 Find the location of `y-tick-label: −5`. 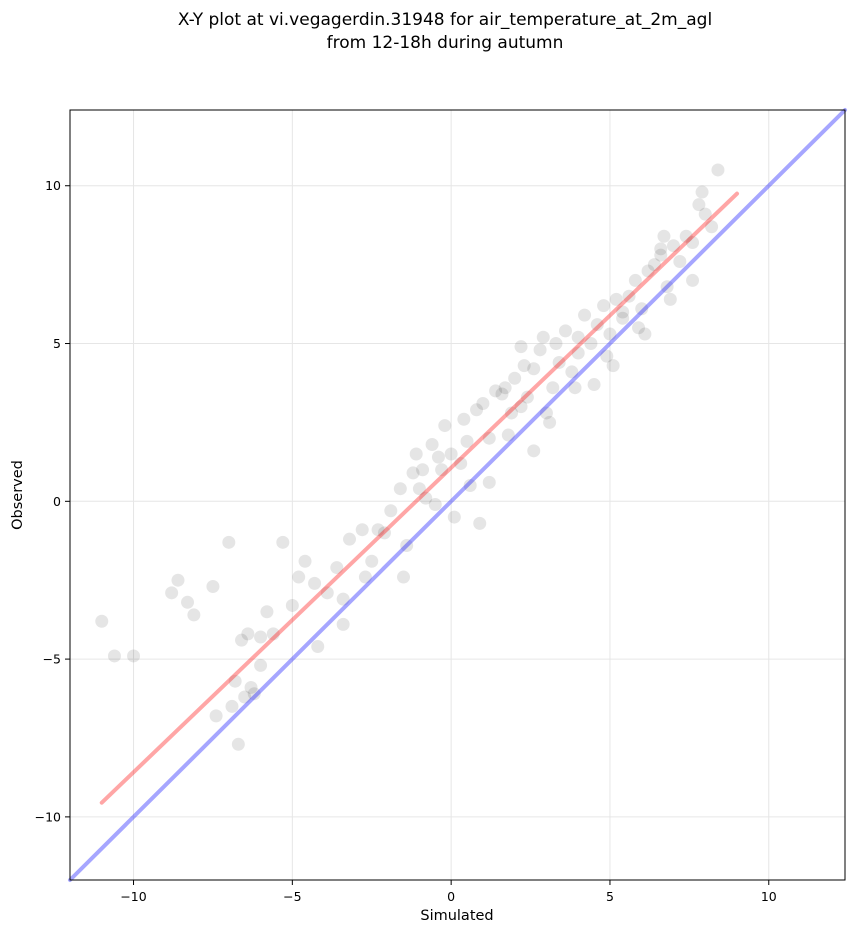

y-tick-label: −5 is located at coordinates (52, 659).